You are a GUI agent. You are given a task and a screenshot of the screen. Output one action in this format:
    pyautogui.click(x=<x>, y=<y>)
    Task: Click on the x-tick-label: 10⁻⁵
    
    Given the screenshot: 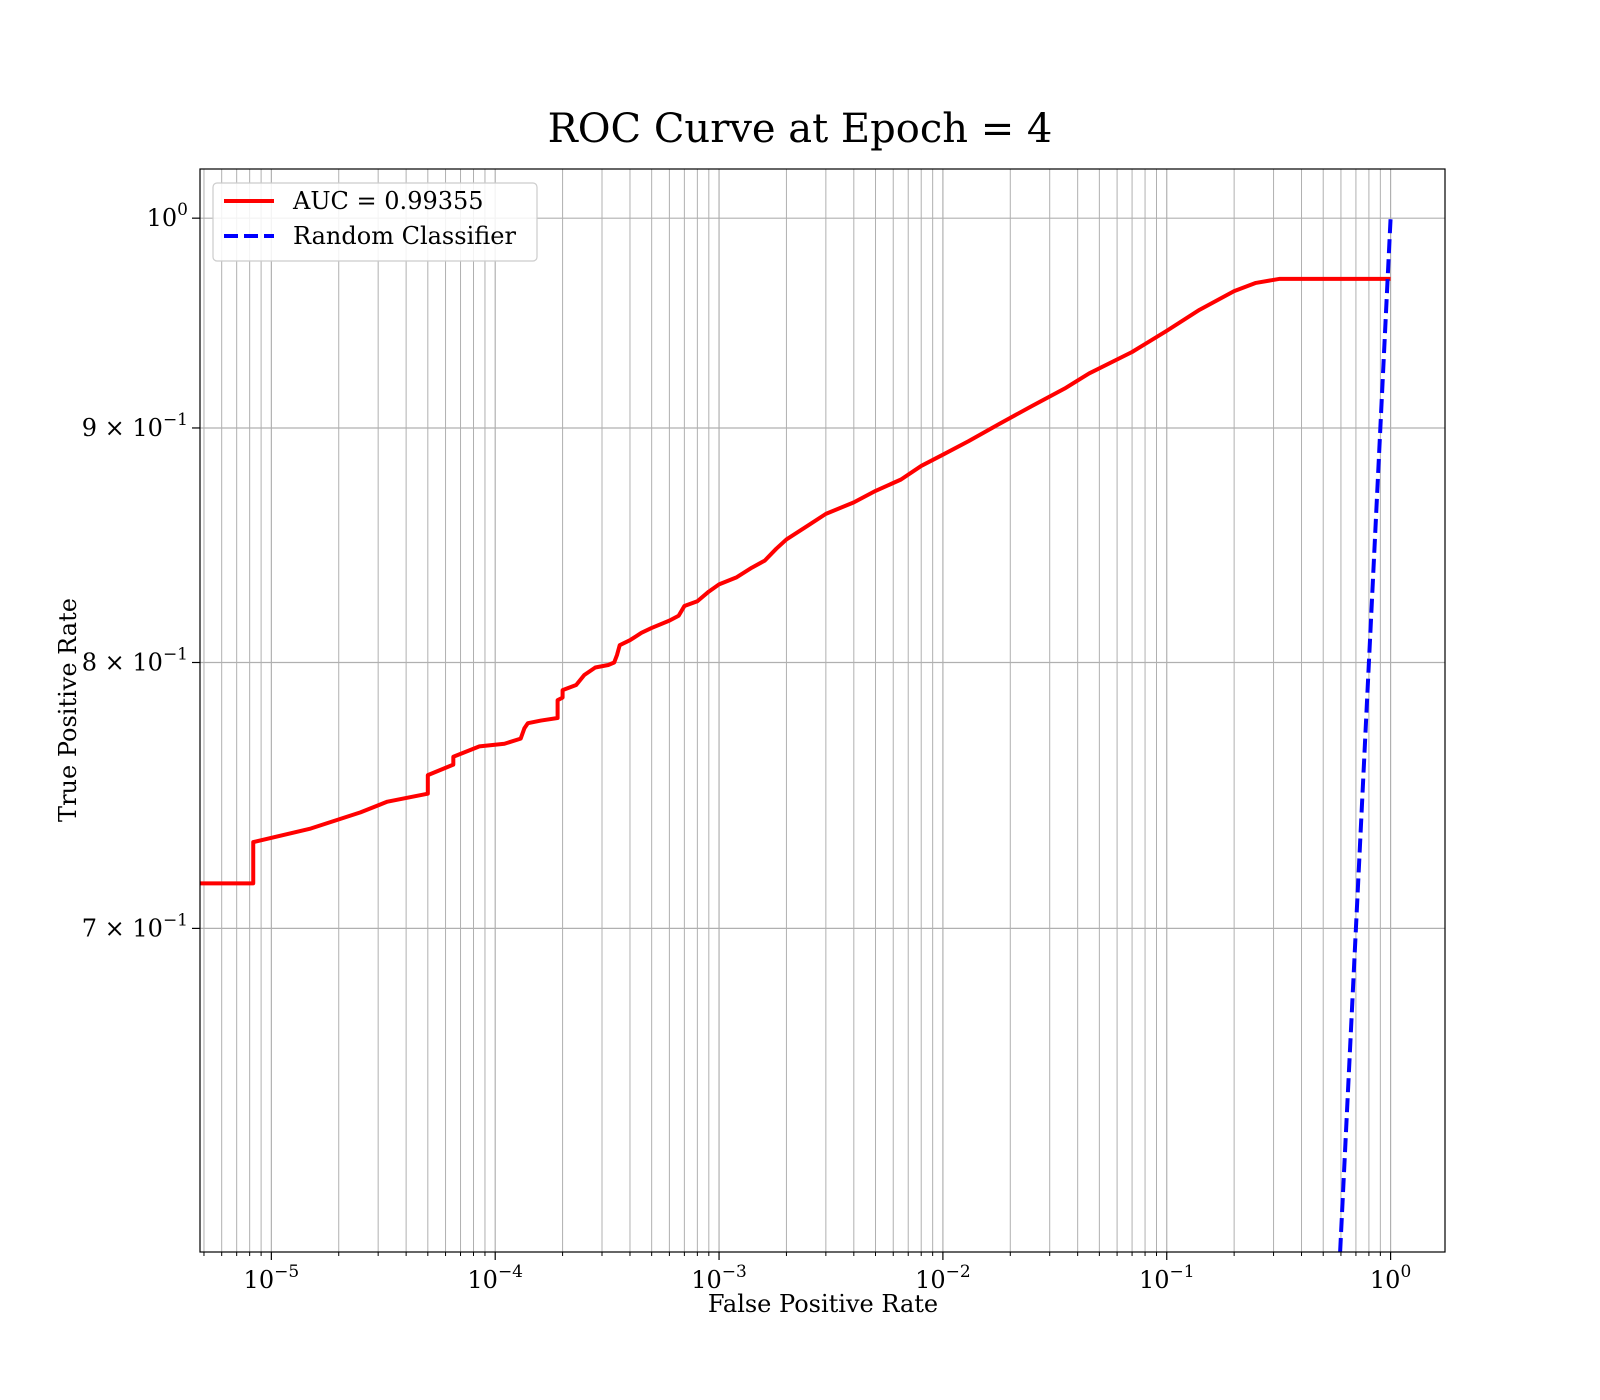 What is the action you would take?
    pyautogui.click(x=272, y=1278)
    